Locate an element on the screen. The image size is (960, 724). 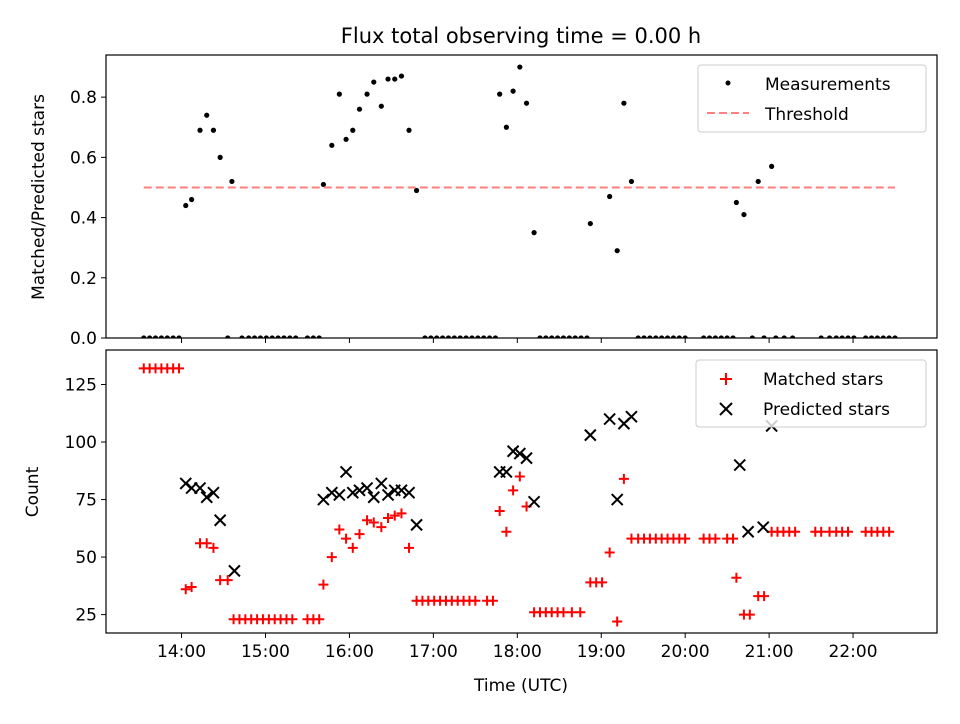
legend-measurements-marker is located at coordinates (728, 83).